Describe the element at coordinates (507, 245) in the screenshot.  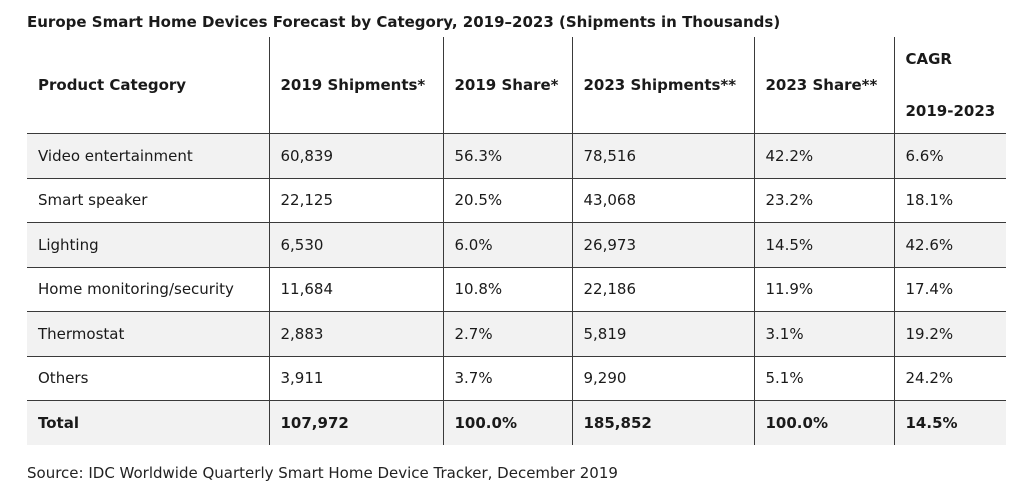
I see `cell-2019-share: 6.0%` at that location.